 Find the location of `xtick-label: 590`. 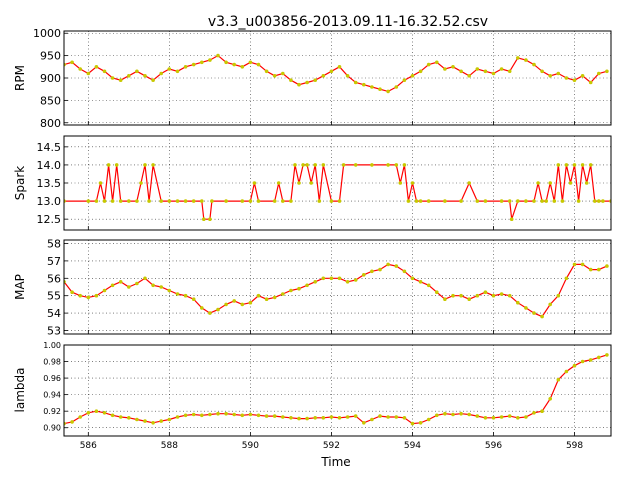

xtick-label: 590 is located at coordinates (250, 446).